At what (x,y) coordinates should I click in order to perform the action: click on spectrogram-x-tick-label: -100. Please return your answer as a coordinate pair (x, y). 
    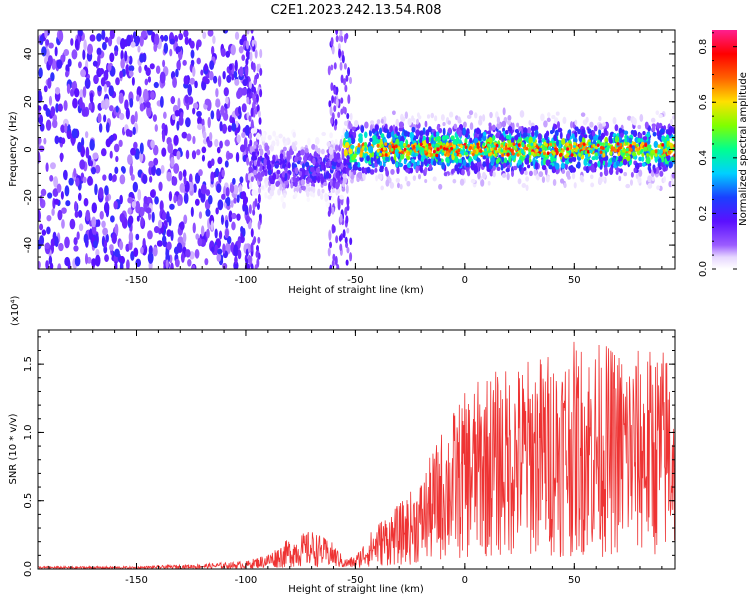
    Looking at the image, I should click on (246, 280).